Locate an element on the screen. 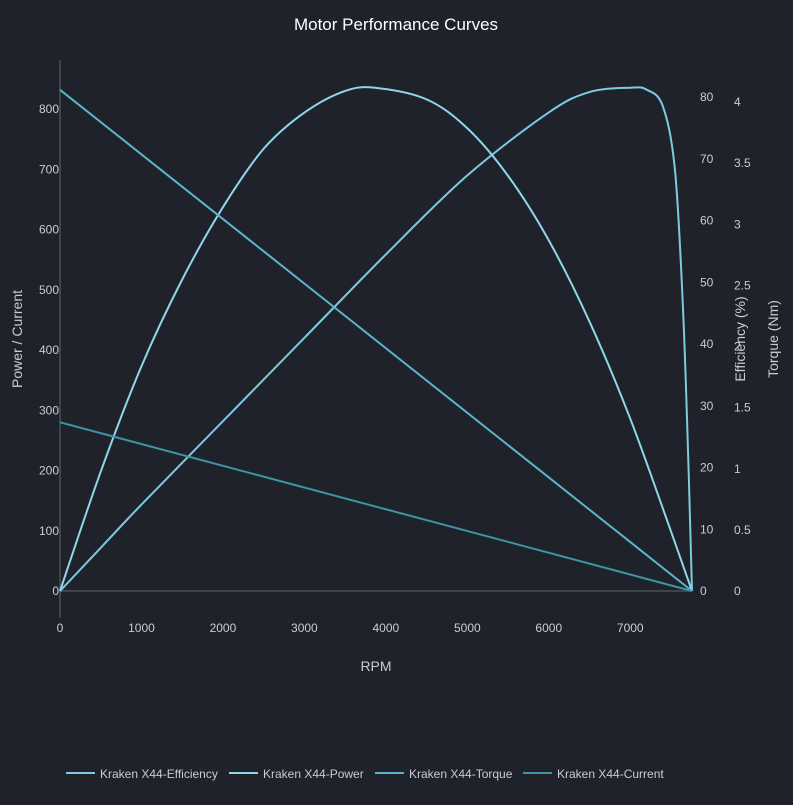 Image resolution: width=793 pixels, height=805 pixels. y-efficiency-tick-labels: 0 10 20 30 40 50 60 70 80 is located at coordinates (707, 344).